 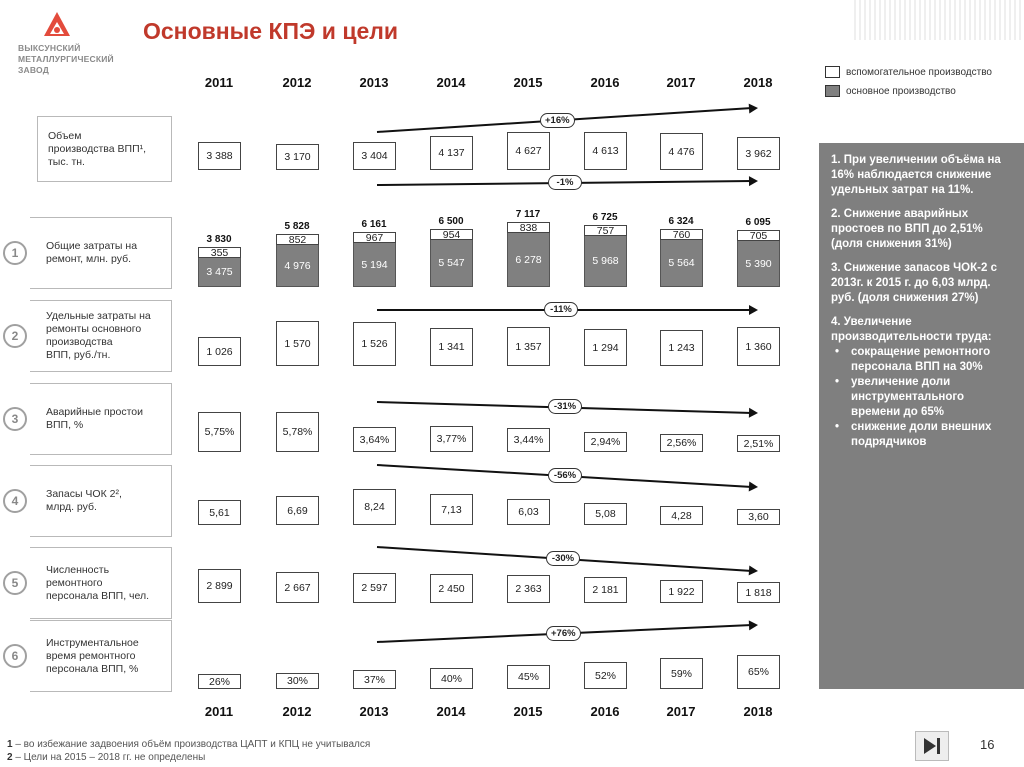 I want to click on bar-value: 2,56%, so click(x=681, y=443).